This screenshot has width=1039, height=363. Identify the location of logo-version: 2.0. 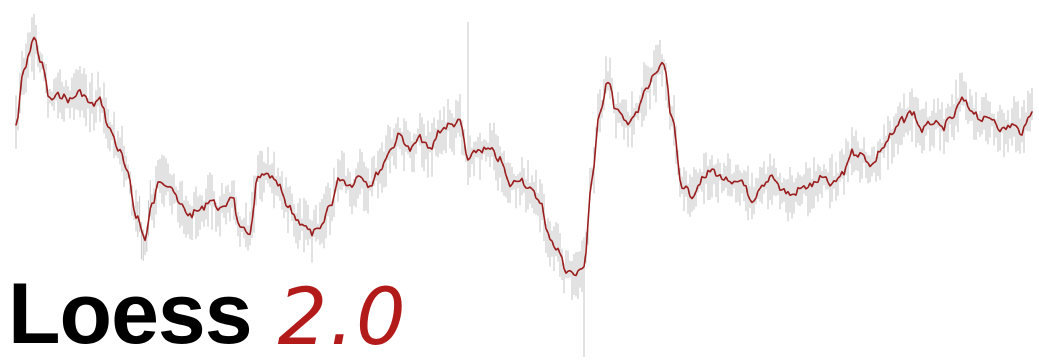
(342, 318).